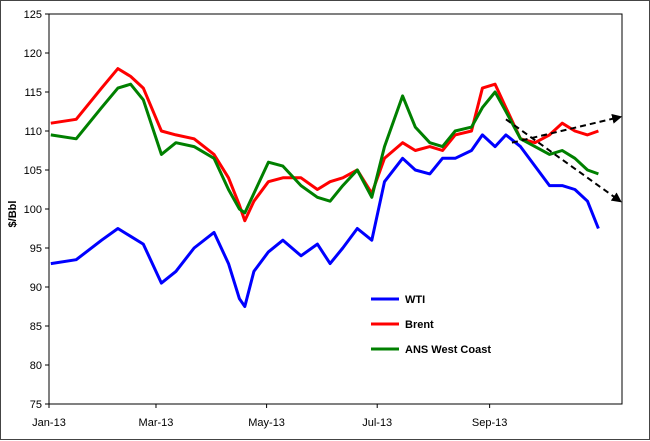 The height and width of the screenshot is (441, 650). What do you see at coordinates (156, 423) in the screenshot?
I see `x-tick-label: Mar-13` at bounding box center [156, 423].